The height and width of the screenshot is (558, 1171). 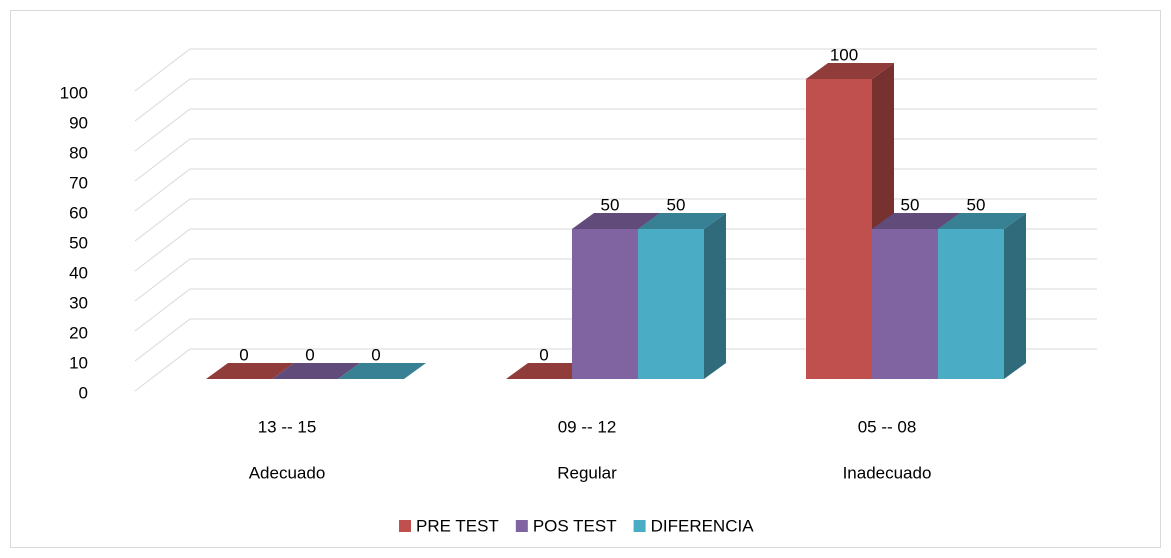 What do you see at coordinates (457, 525) in the screenshot?
I see `legend-label: PRE TEST` at bounding box center [457, 525].